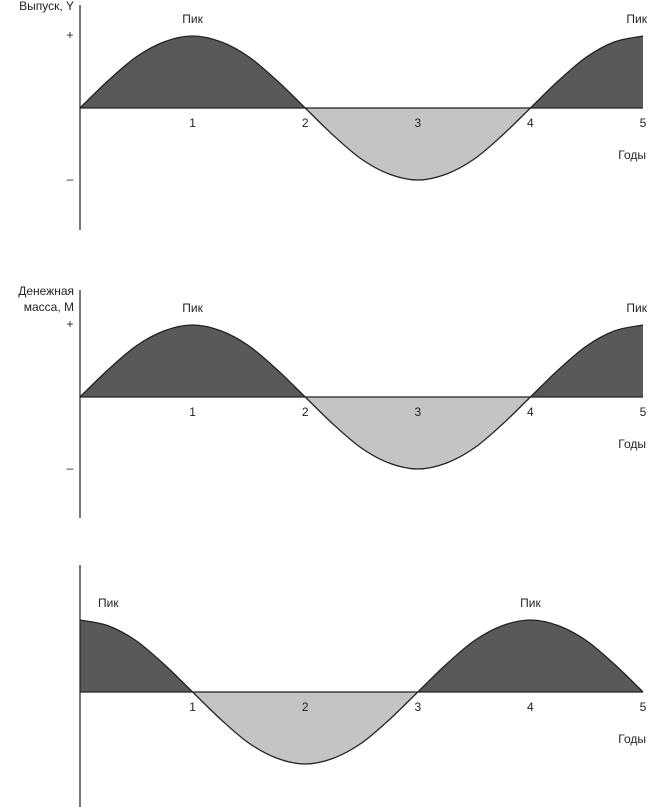 Image resolution: width=649 pixels, height=807 pixels. I want to click on y-axis-label: Выпуск, Y, so click(46, 6).